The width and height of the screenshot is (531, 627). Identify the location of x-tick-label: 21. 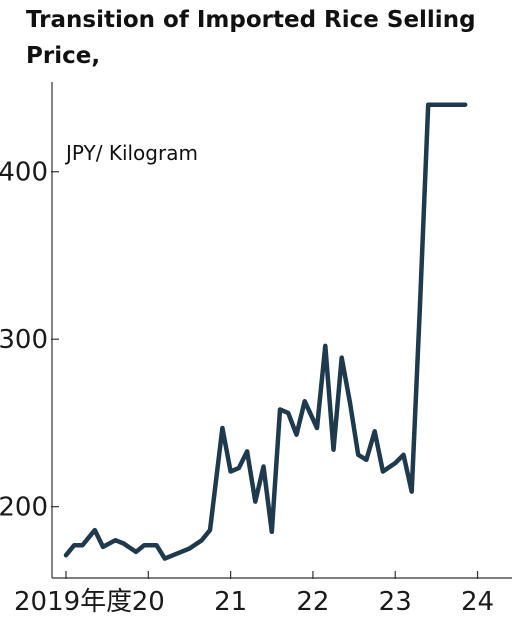
(230, 602).